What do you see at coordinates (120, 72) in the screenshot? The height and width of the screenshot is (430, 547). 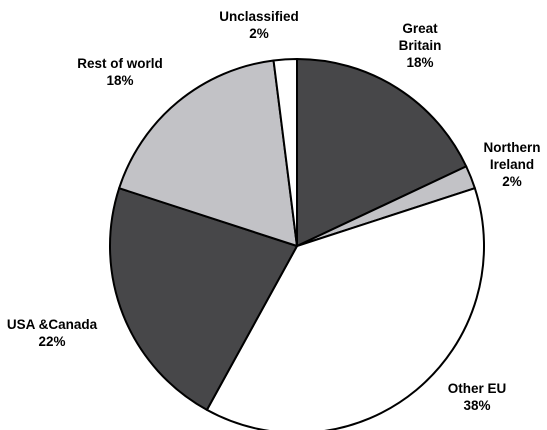 I see `pie-label-4: Rest of world 18%` at bounding box center [120, 72].